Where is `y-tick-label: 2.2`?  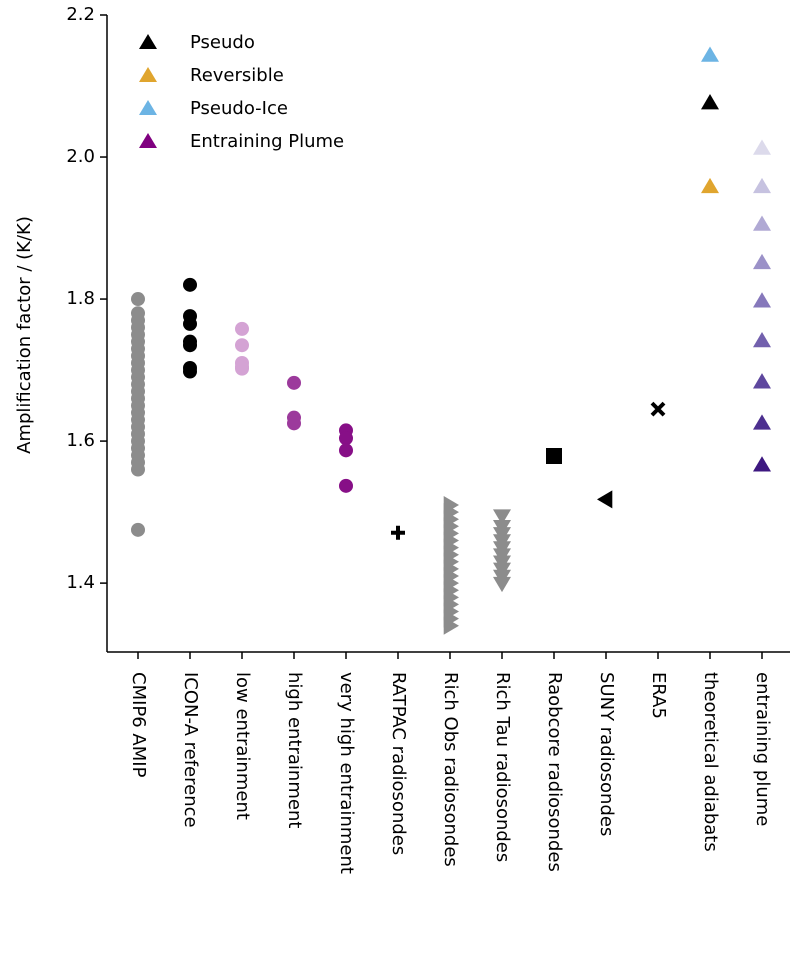
y-tick-label: 2.2 is located at coordinates (80, 14).